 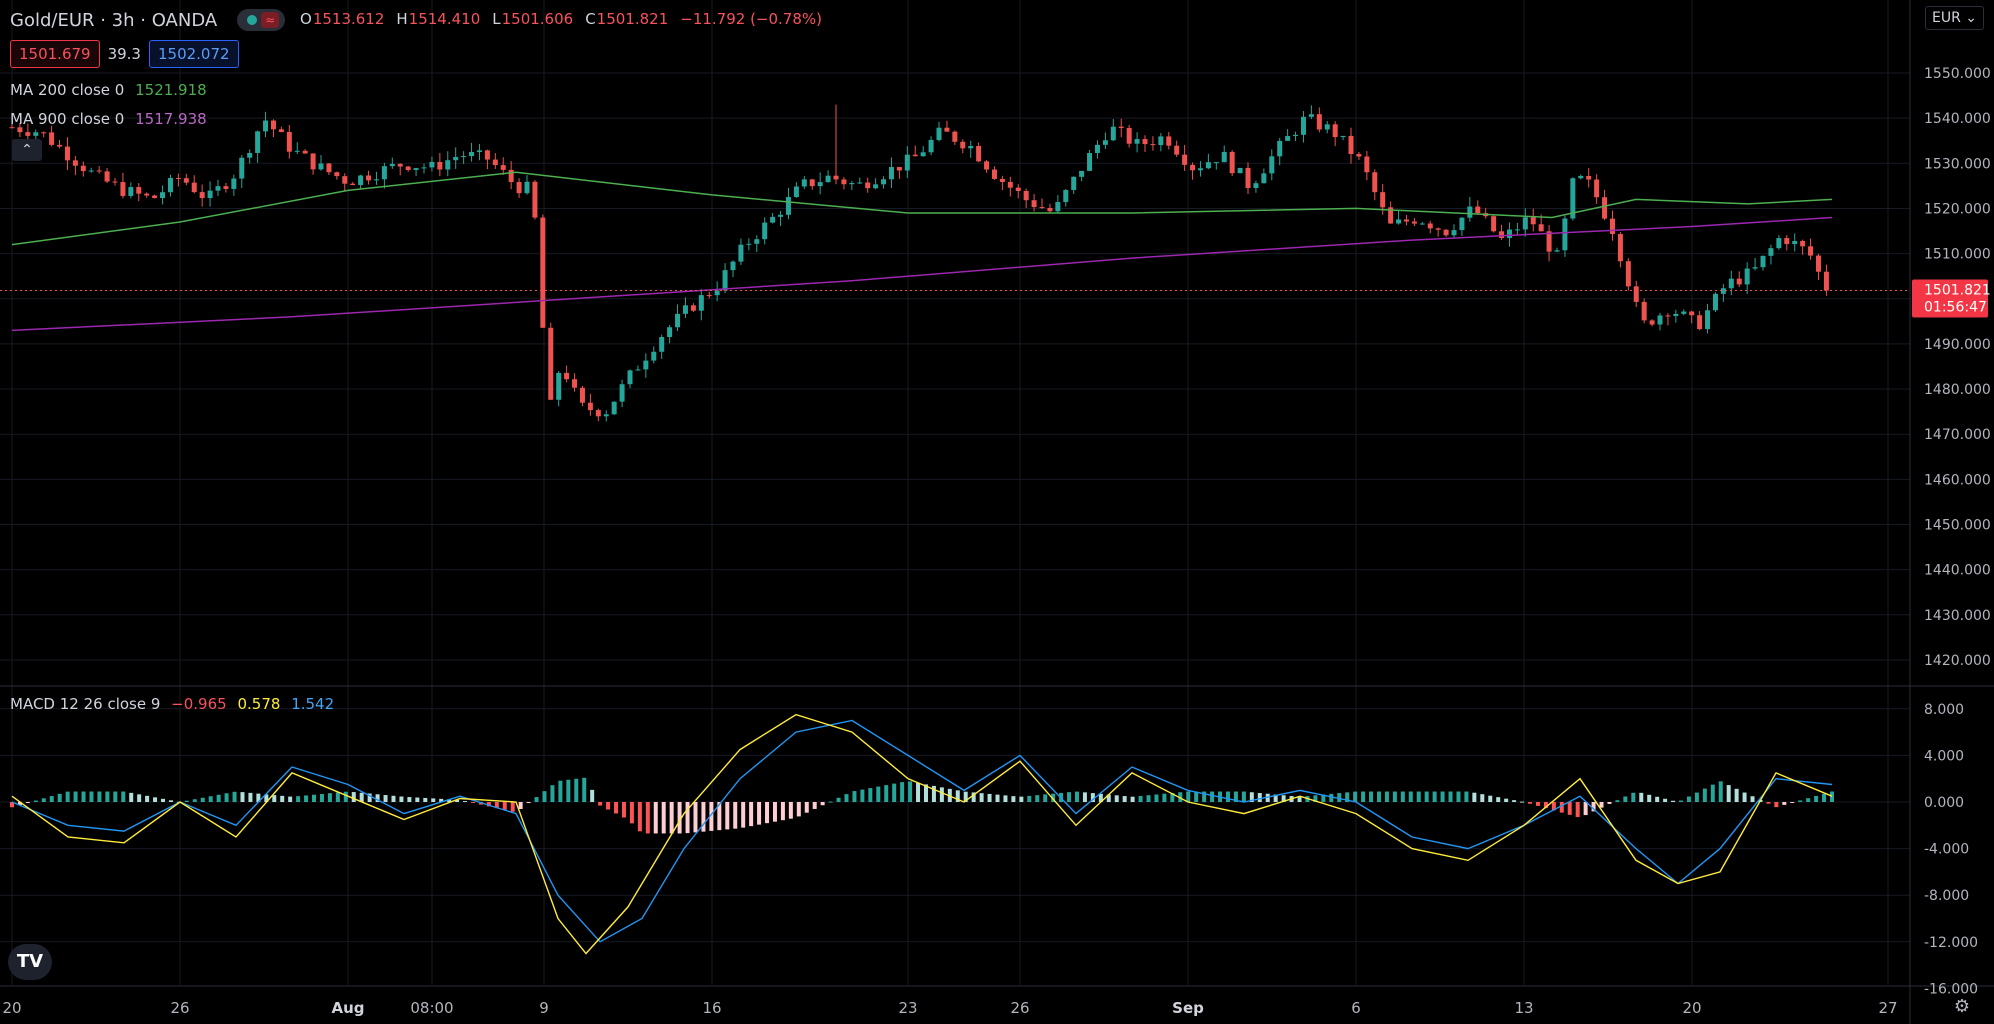 I want to click on tradingview-logo: TV, so click(x=30, y=962).